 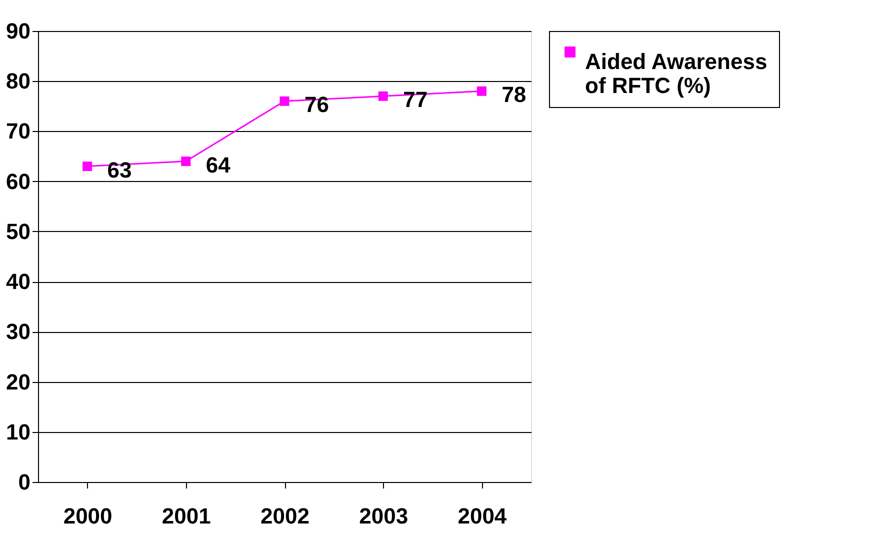 What do you see at coordinates (483, 516) in the screenshot?
I see `x-tick-label: 2004` at bounding box center [483, 516].